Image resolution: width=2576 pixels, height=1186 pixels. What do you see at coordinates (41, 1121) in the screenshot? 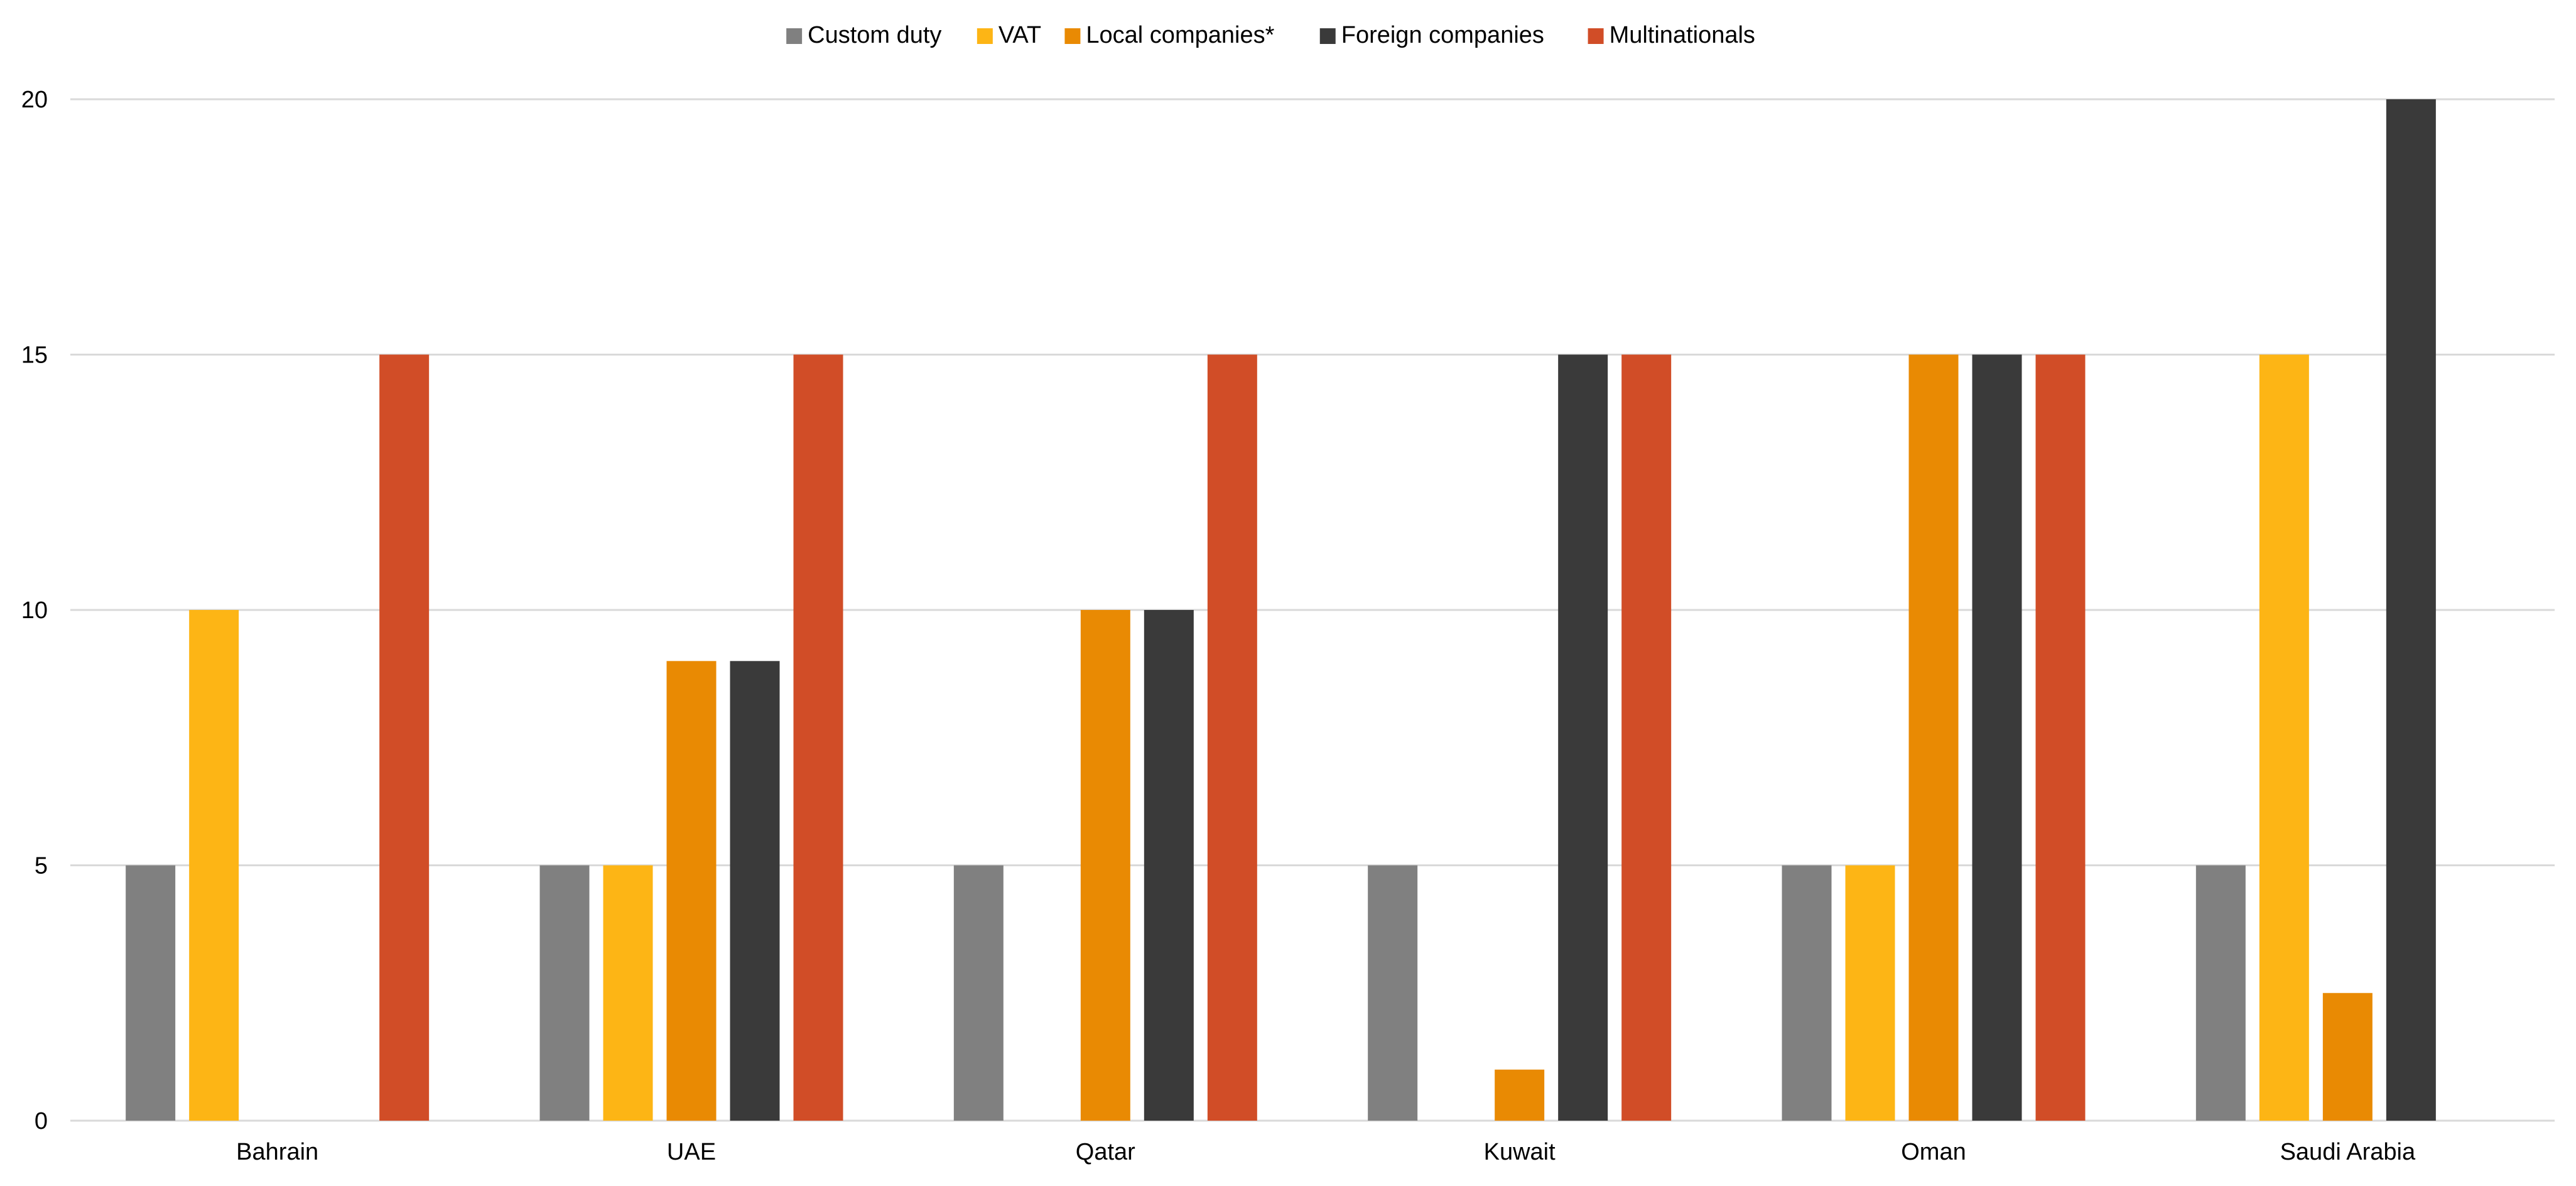
I see `y-tick-label: 0` at bounding box center [41, 1121].